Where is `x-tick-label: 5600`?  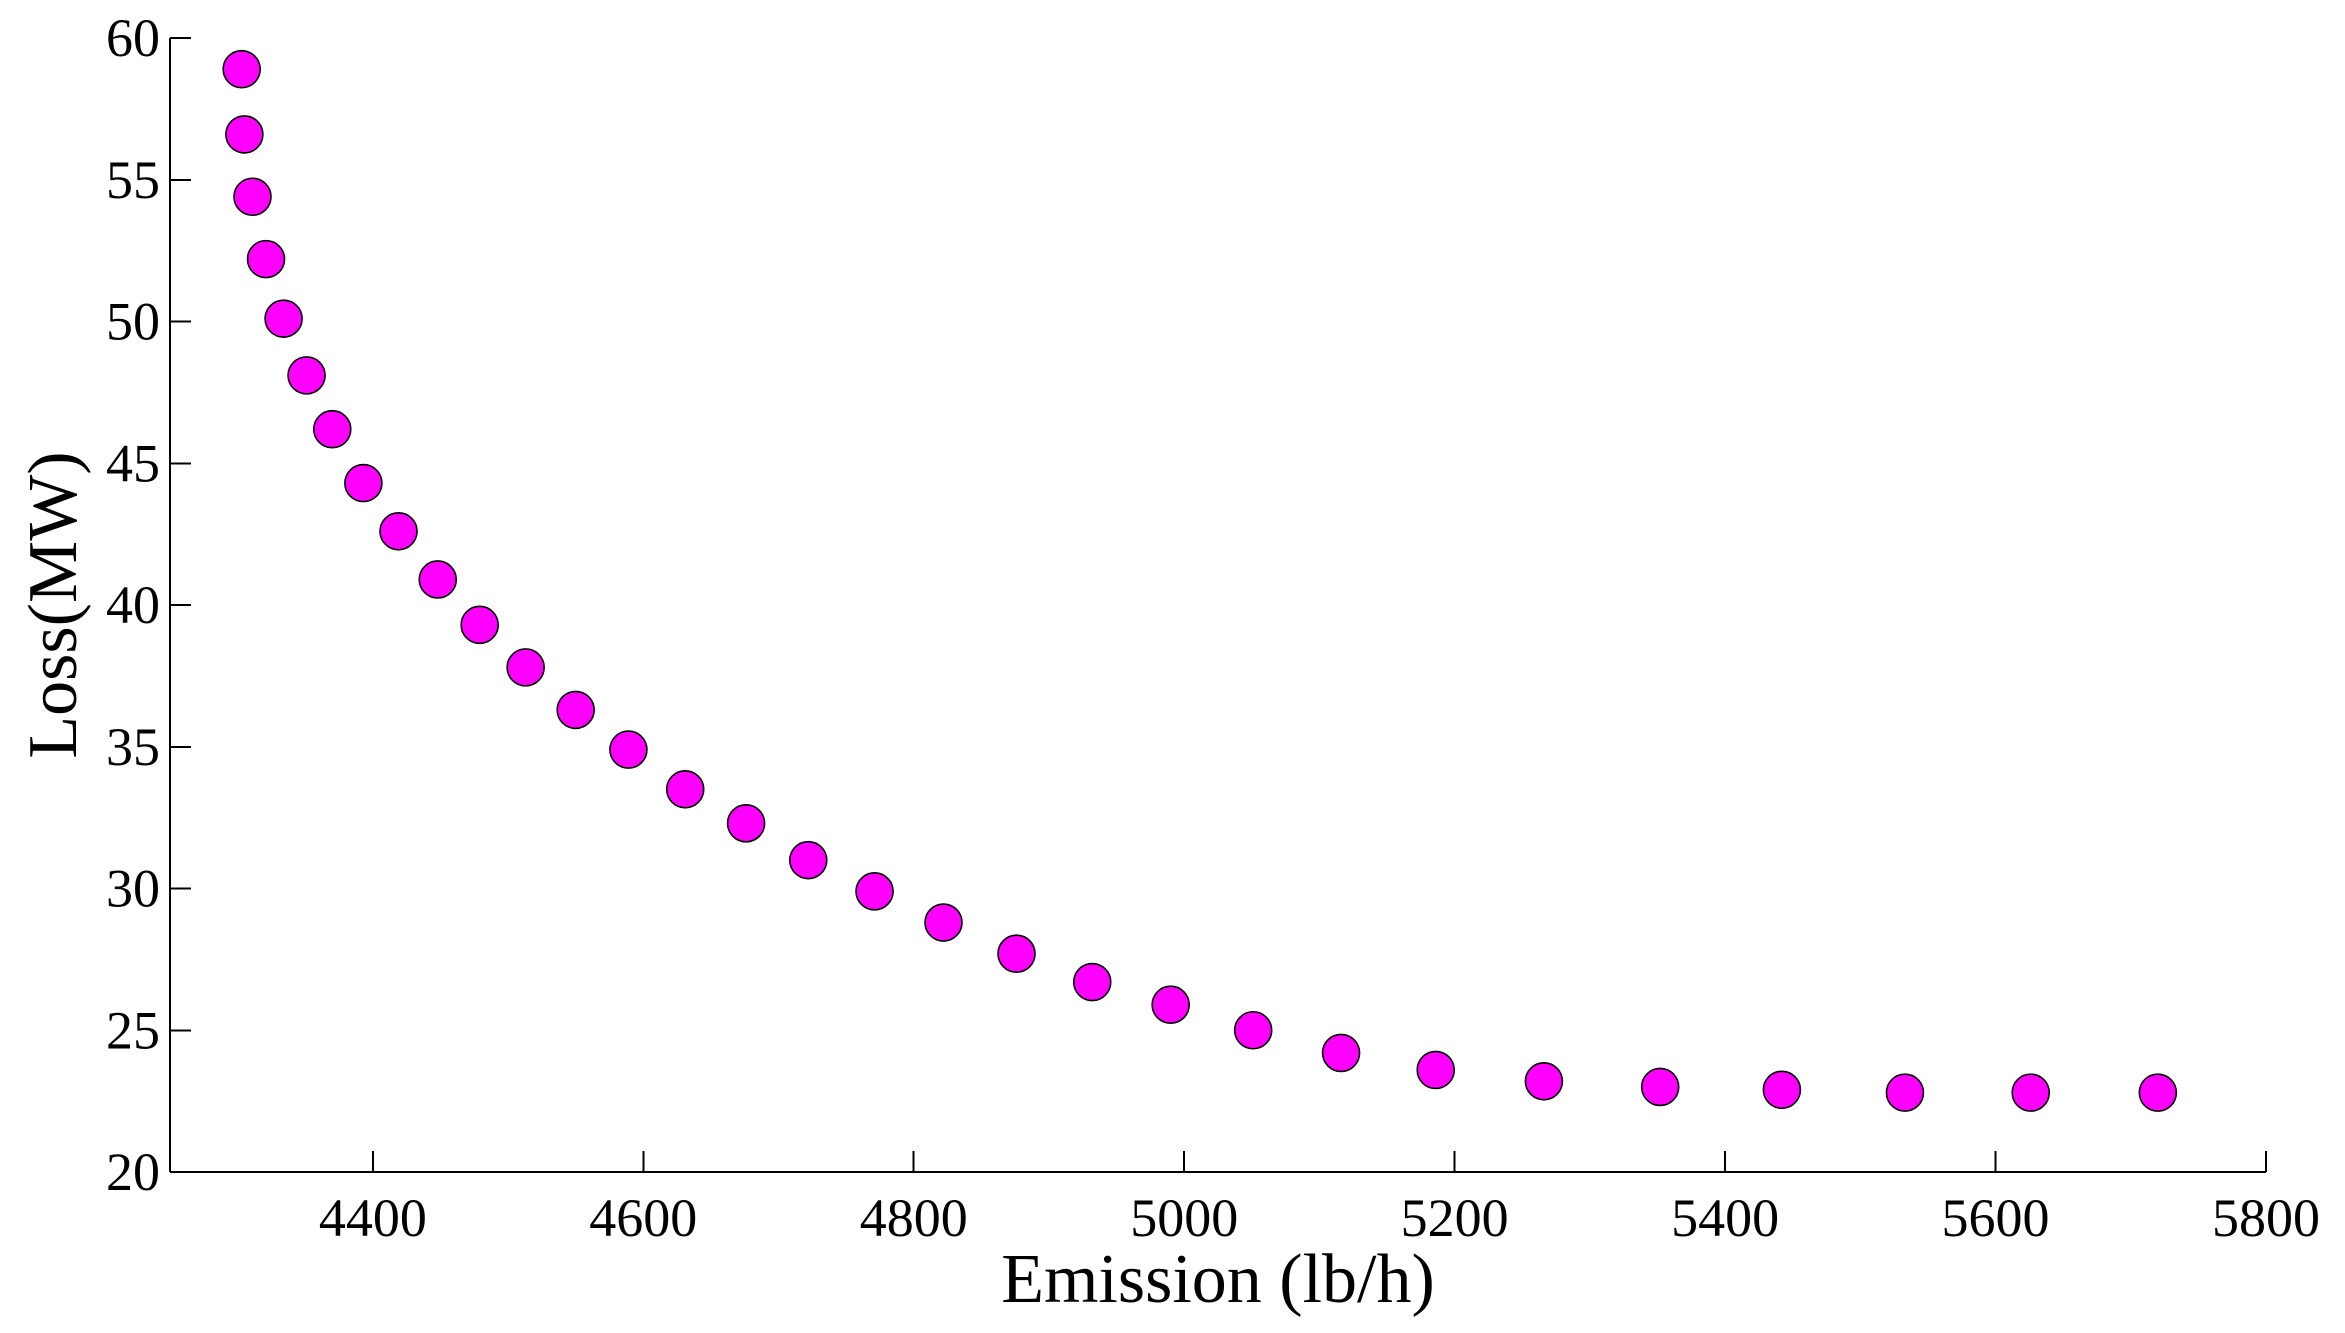 x-tick-label: 5600 is located at coordinates (1996, 1218).